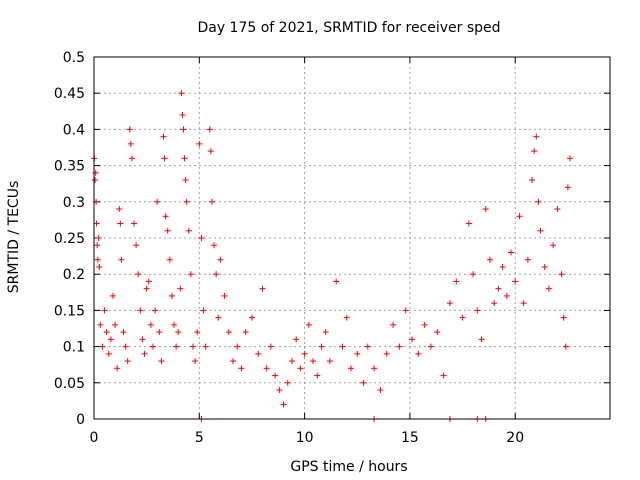 The width and height of the screenshot is (640, 480). Describe the element at coordinates (69, 94) in the screenshot. I see `y-tick-label: 0.45` at that location.